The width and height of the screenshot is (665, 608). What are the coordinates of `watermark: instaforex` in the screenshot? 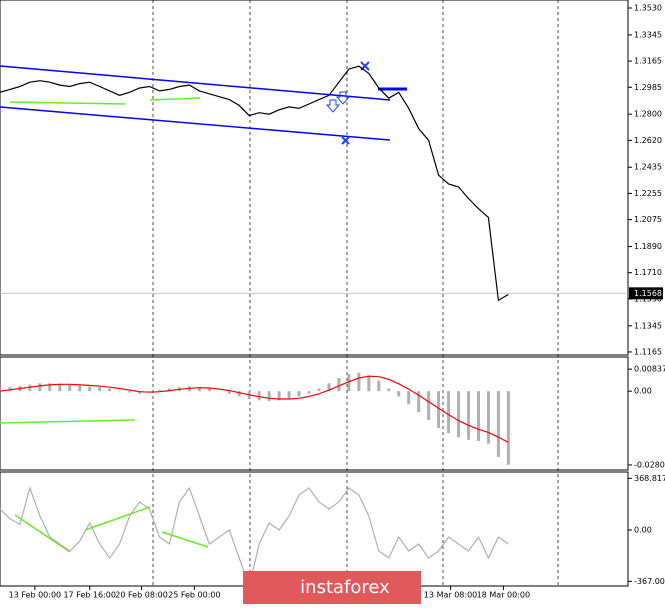 It's located at (345, 587).